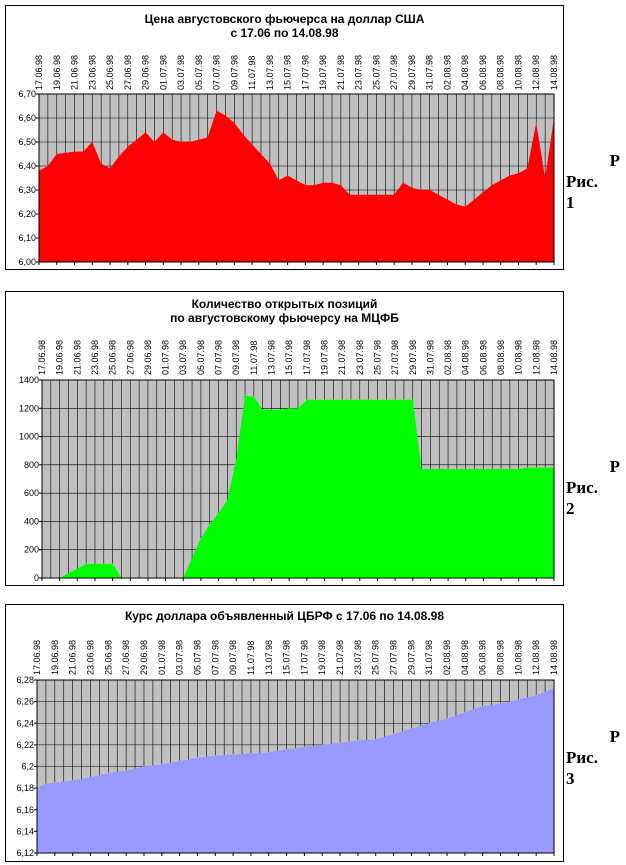 The height and width of the screenshot is (865, 626). I want to click on y-tick-label: 6,24, so click(25, 723).